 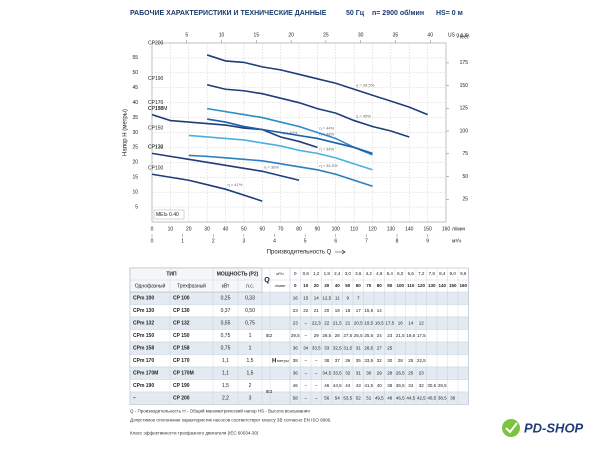 I want to click on efficiency-label: η = 45%, so click(x=363, y=116).